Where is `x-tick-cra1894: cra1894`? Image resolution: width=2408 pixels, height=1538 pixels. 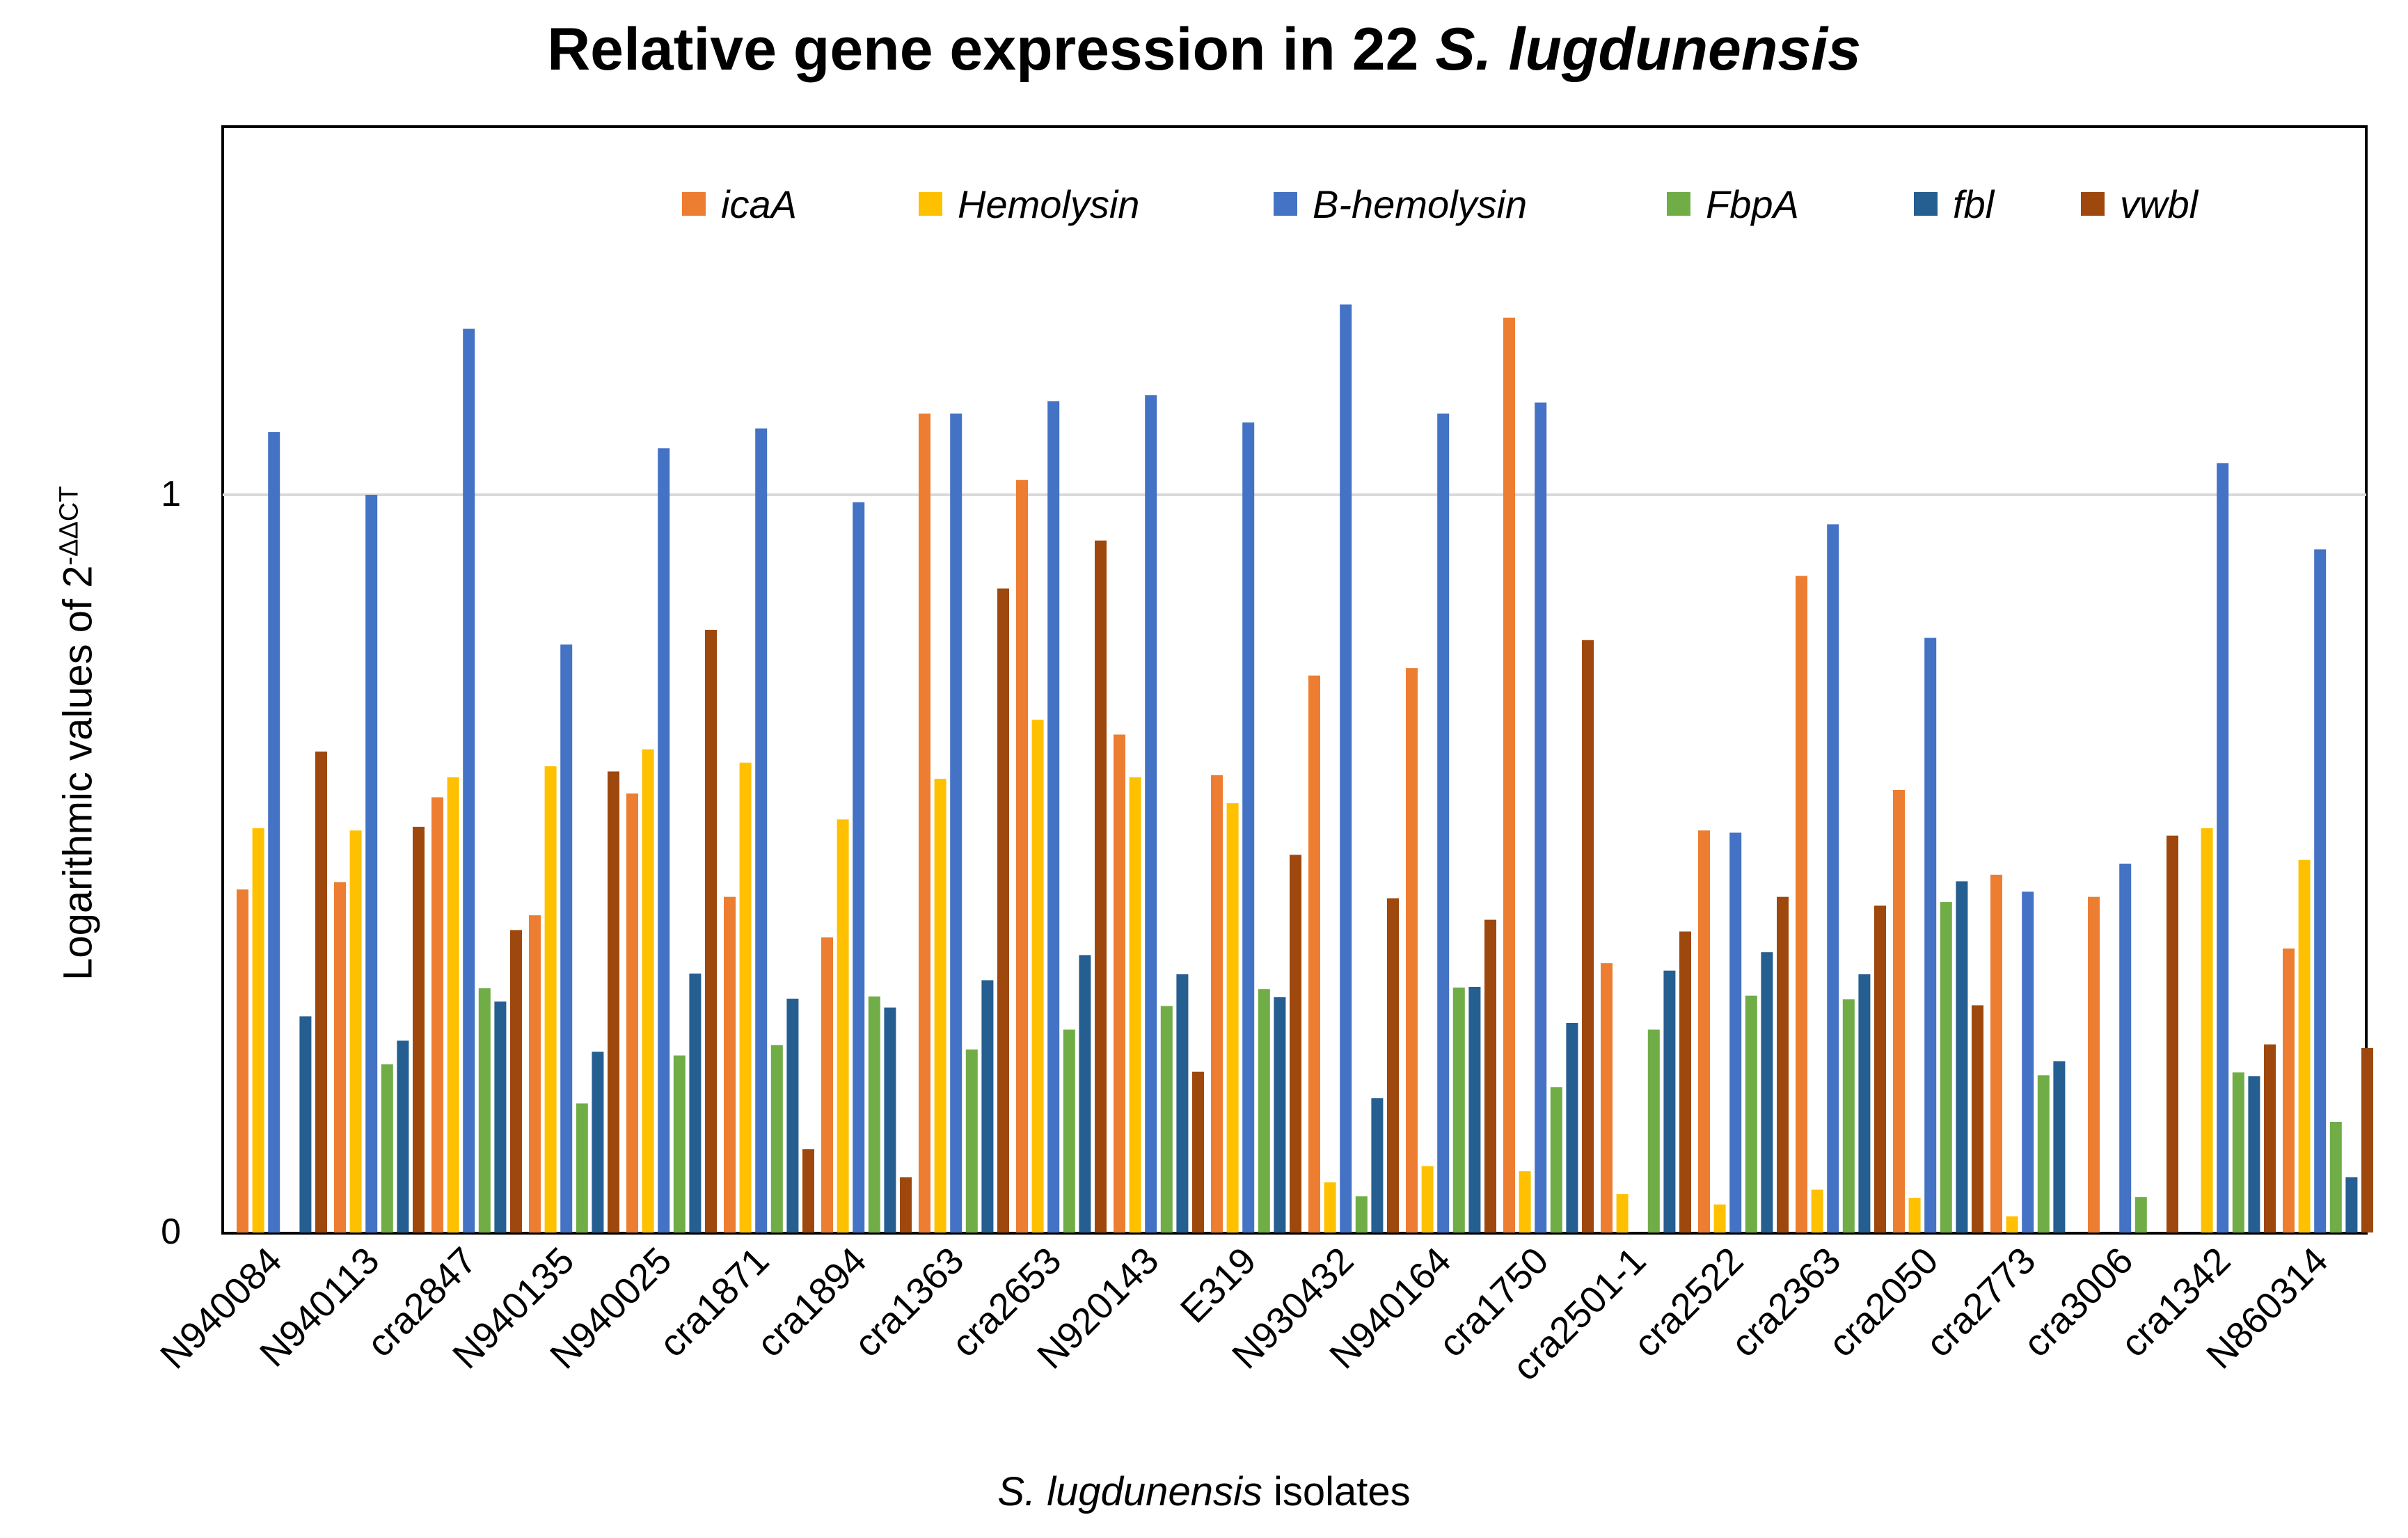 x-tick-cra1894: cra1894 is located at coordinates (811, 1302).